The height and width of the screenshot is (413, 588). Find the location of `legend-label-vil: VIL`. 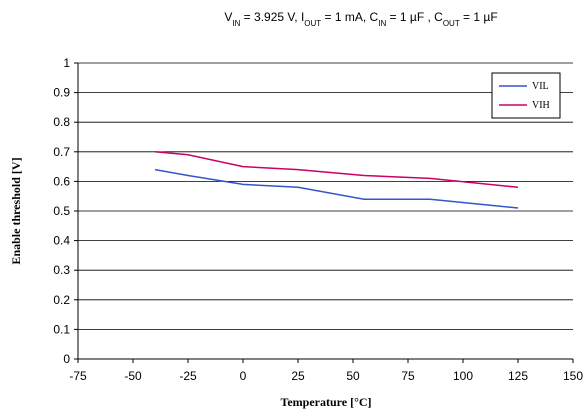

legend-label-vil: VIL is located at coordinates (540, 86).